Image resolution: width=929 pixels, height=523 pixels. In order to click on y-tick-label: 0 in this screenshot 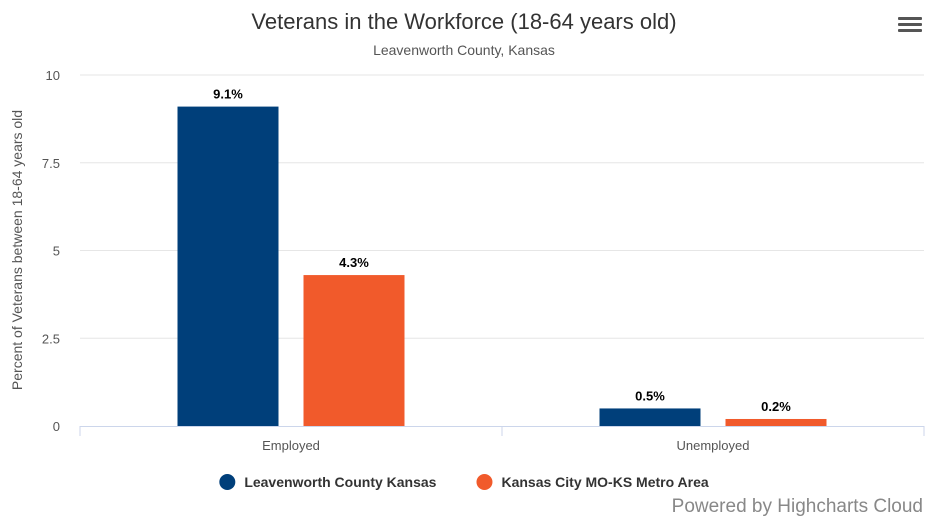, I will do `click(56, 426)`.